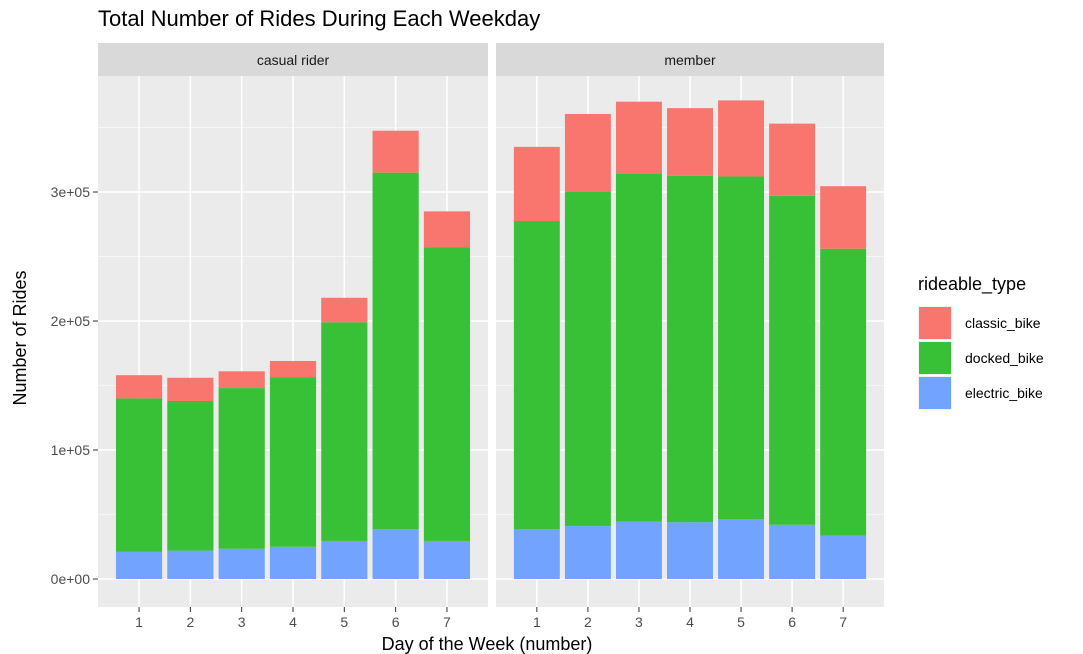 Image resolution: width=1083 pixels, height=654 pixels. I want to click on y-tick-label: 2e+05, so click(71, 321).